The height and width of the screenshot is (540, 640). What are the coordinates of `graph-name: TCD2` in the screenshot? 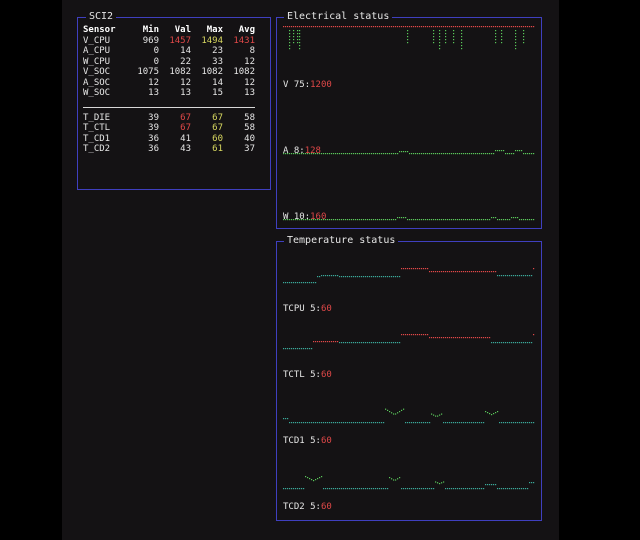 It's located at (294, 507).